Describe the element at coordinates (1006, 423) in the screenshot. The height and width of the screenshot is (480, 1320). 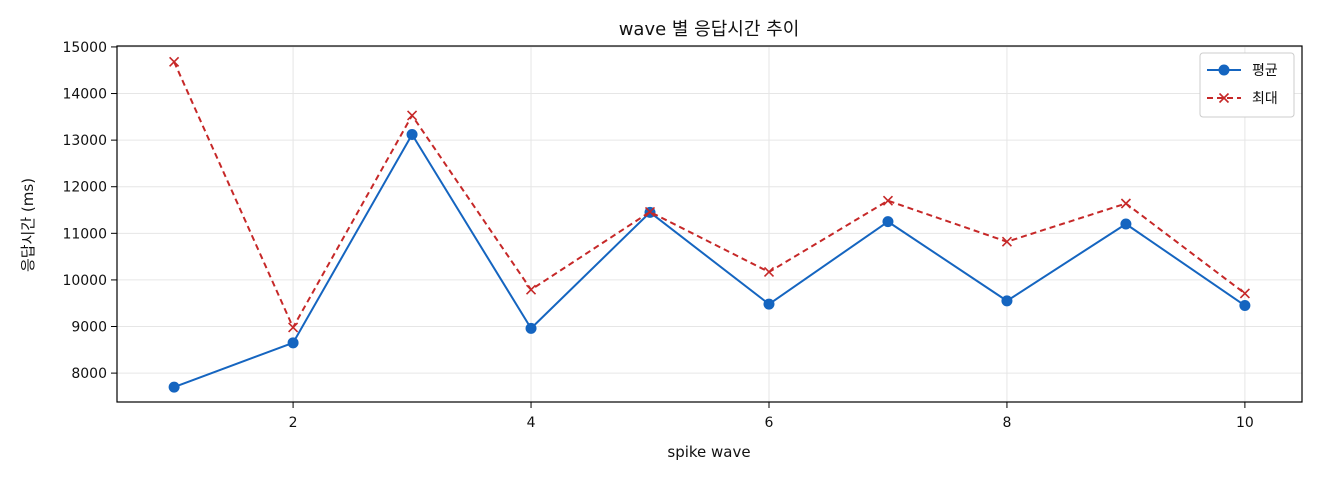
I see `x-tick-label: 8` at that location.